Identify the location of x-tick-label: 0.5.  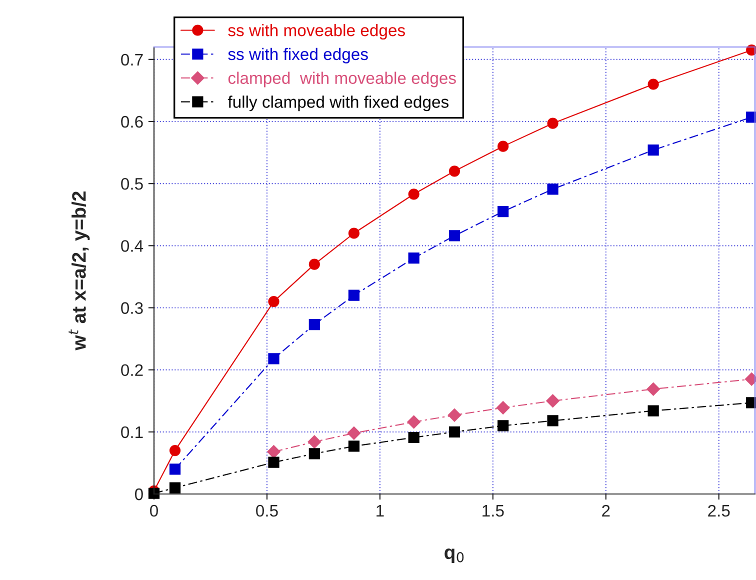
(267, 510).